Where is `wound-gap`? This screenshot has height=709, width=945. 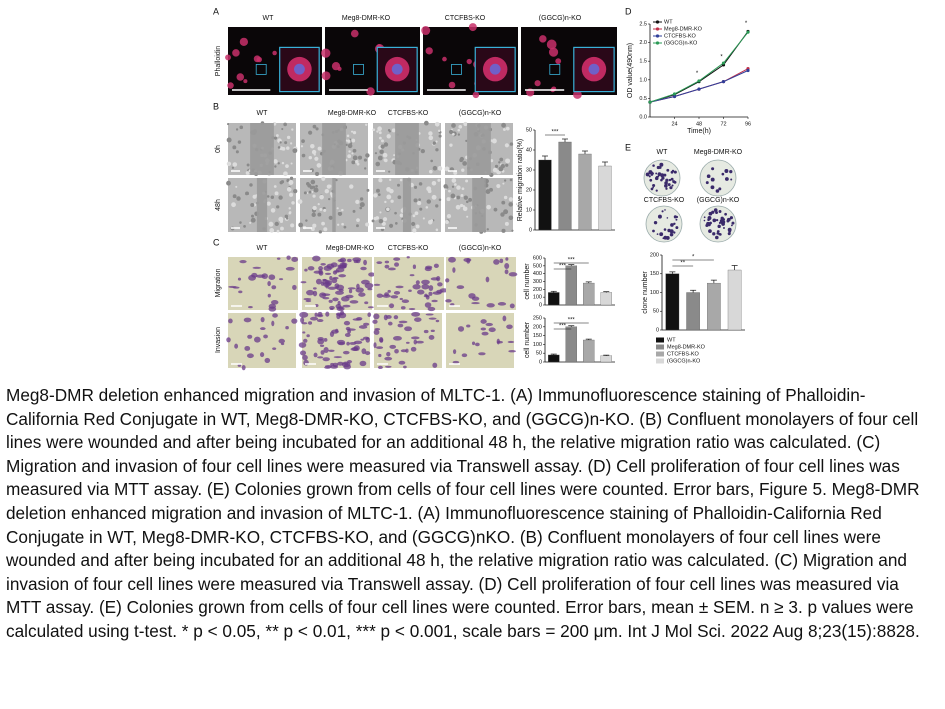
wound-gap is located at coordinates (479, 205).